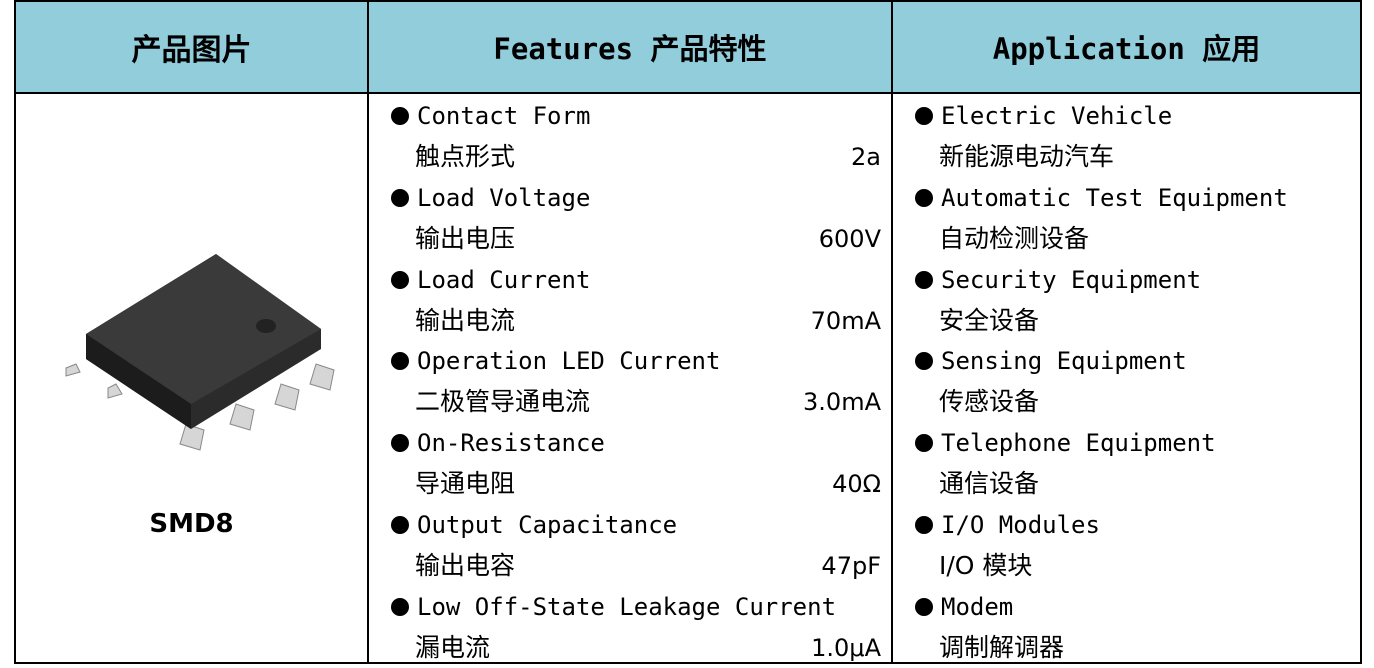 Image resolution: width=1374 pixels, height=668 pixels. I want to click on item-label: 自动检测设备, so click(1014, 238).